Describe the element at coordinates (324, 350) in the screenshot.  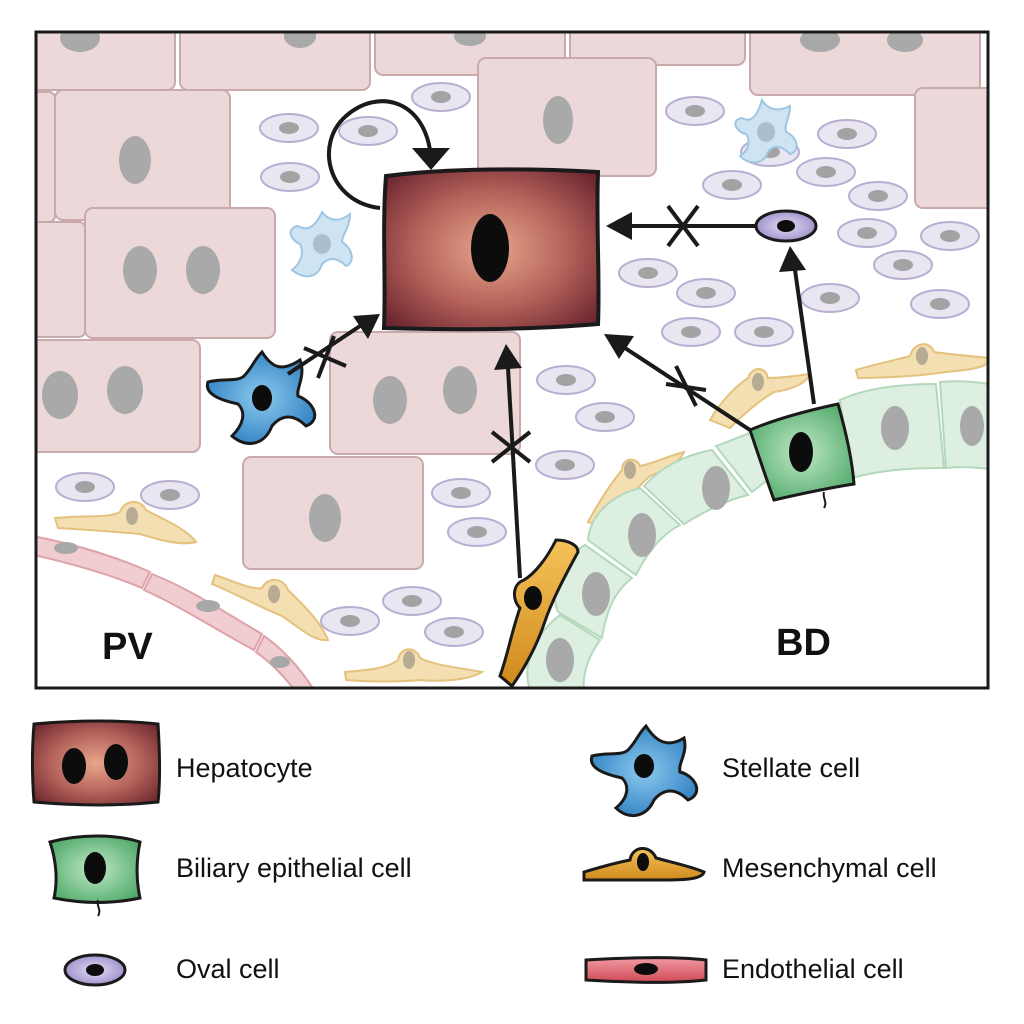
I see `stellate-to-hepatocyte-arrow` at that location.